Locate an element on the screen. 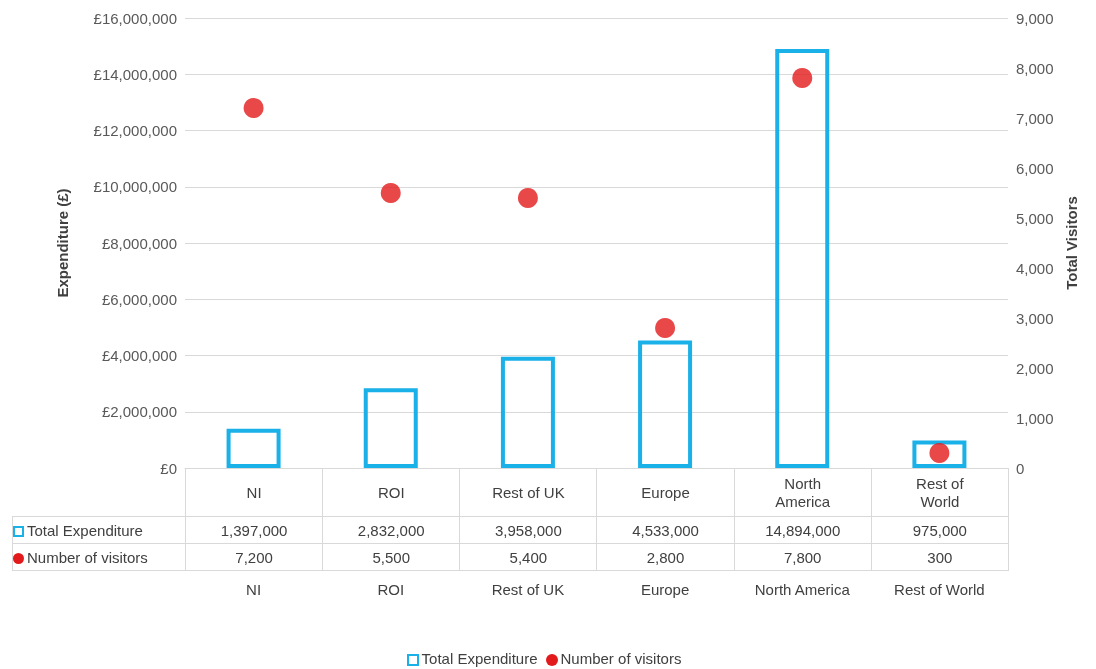  data-label: 1,397,000 is located at coordinates (254, 530).